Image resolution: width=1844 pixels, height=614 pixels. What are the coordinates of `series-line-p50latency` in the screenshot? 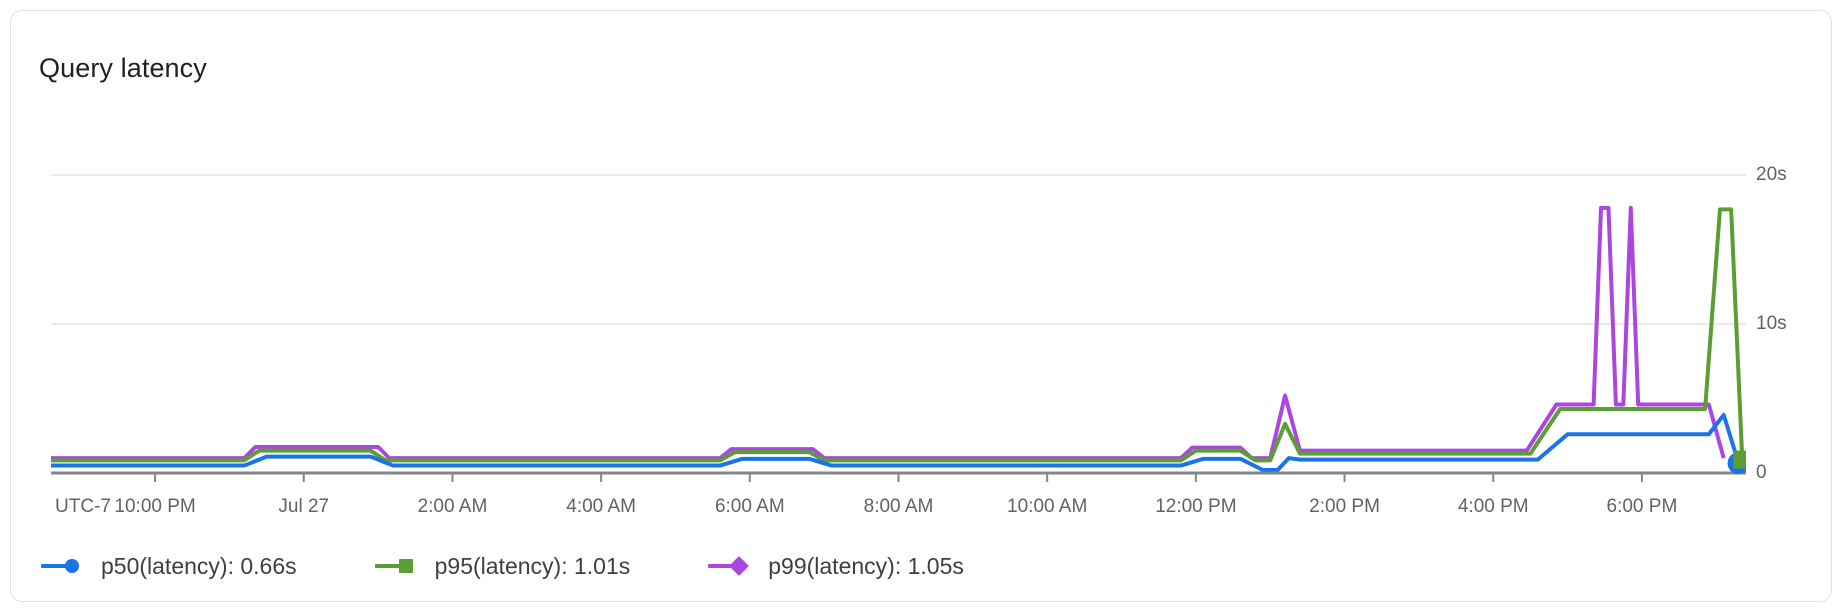 It's located at (896, 442).